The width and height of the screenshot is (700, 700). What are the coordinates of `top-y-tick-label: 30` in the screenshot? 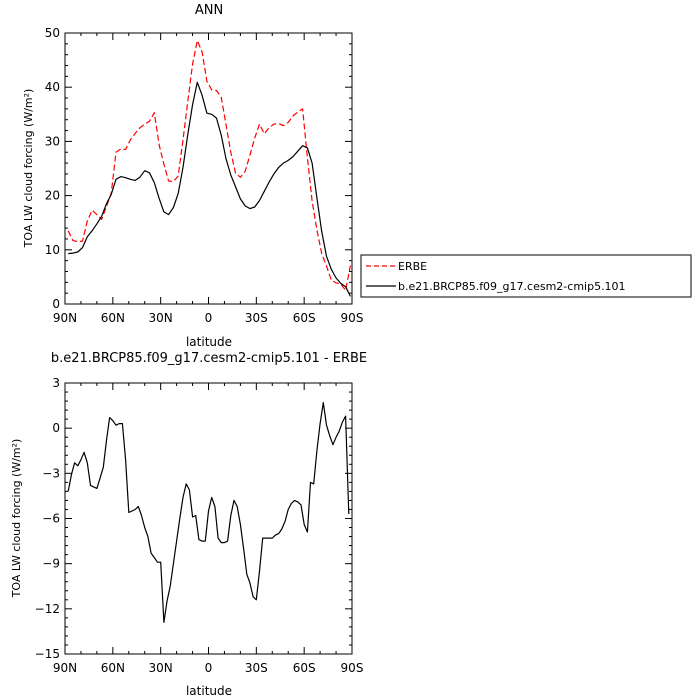 It's located at (52, 141).